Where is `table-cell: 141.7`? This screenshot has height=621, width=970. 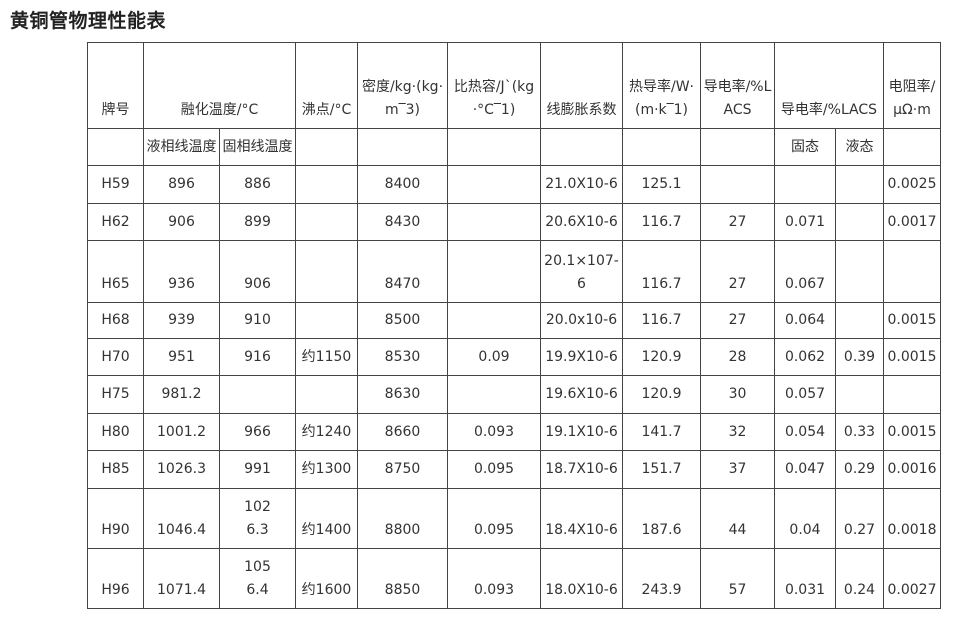 table-cell: 141.7 is located at coordinates (661, 432).